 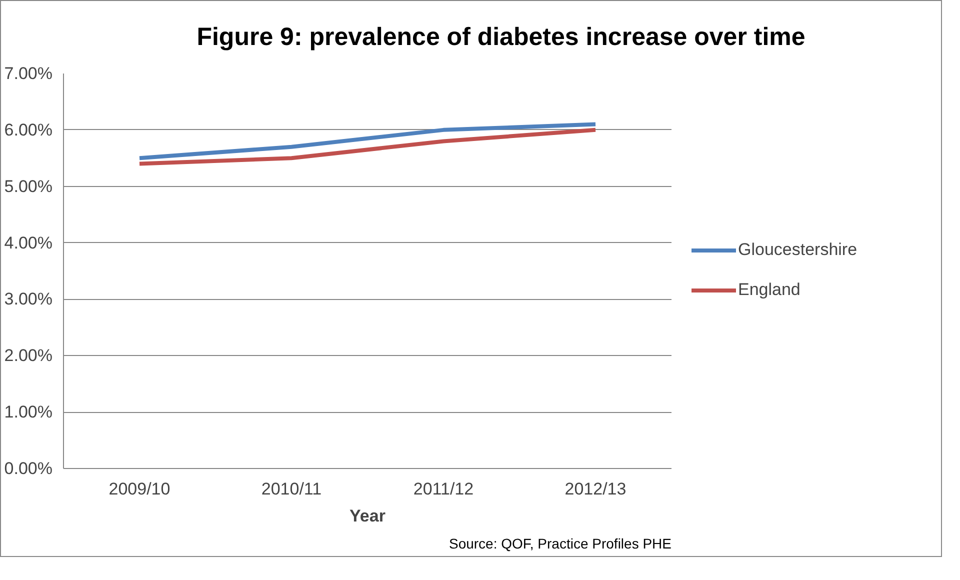 What do you see at coordinates (291, 488) in the screenshot?
I see `x-tick-label: 2010/11` at bounding box center [291, 488].